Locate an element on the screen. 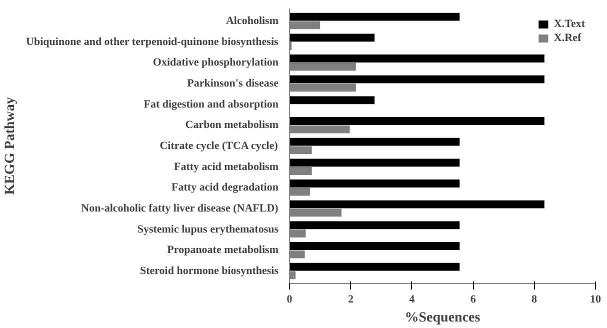 The width and height of the screenshot is (607, 328). y-tick-label: Carbon metabolism is located at coordinates (232, 125).